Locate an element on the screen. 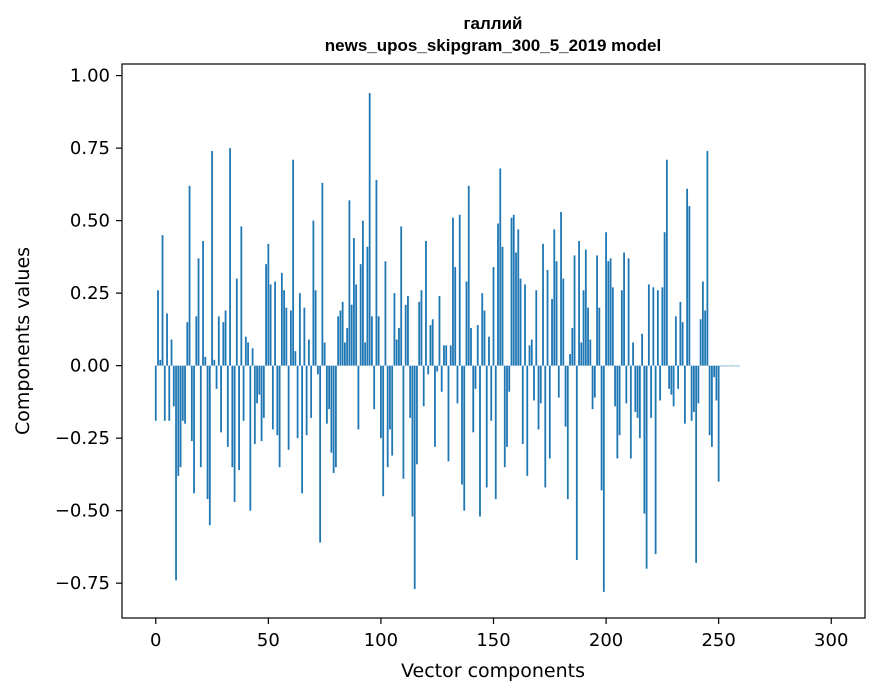  x-tick-label: 50 is located at coordinates (268, 640).